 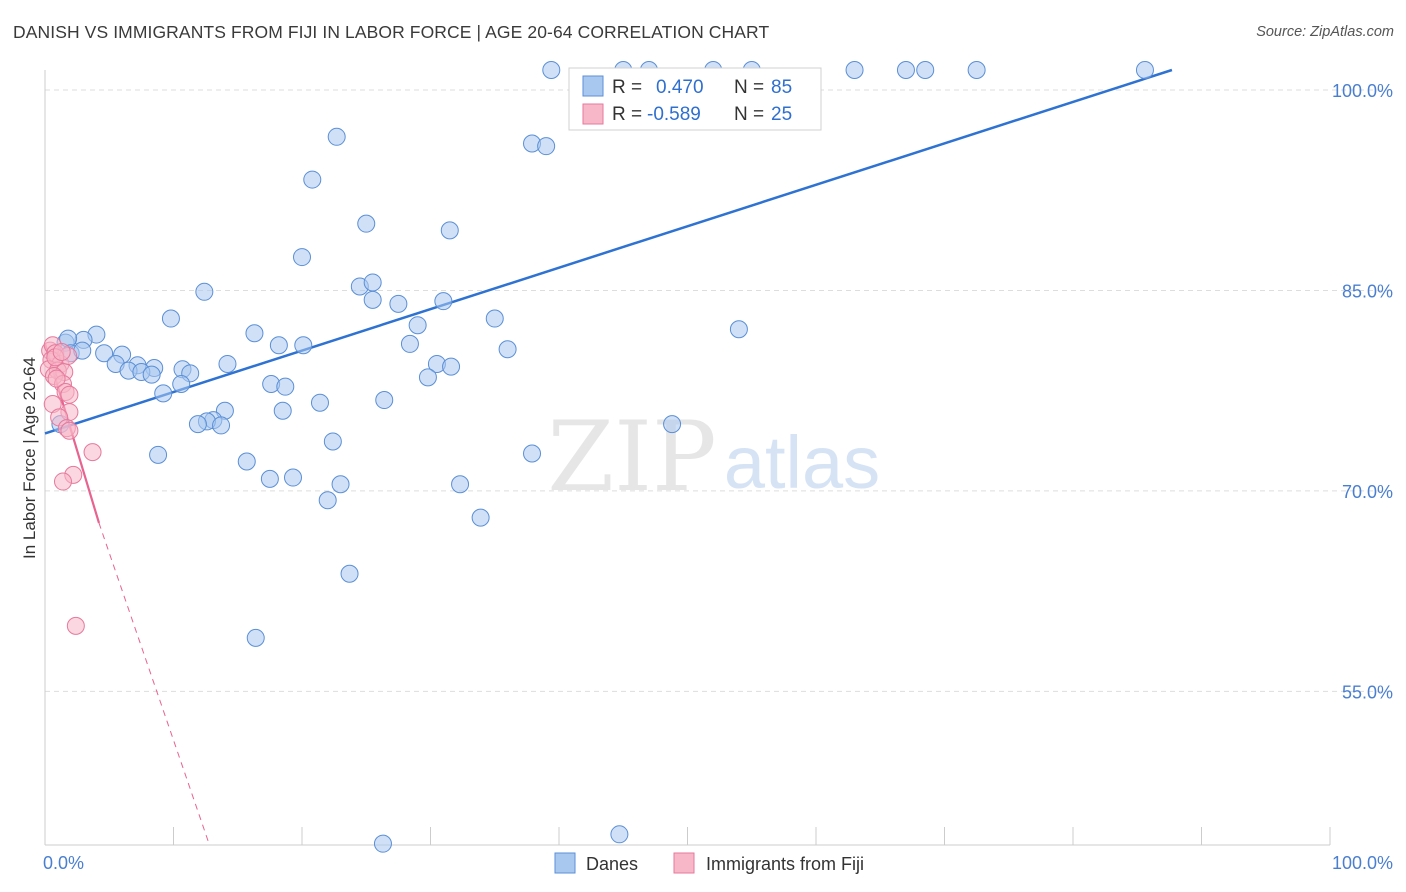 I want to click on legend-r-value-fiji: -0.589, so click(x=674, y=114).